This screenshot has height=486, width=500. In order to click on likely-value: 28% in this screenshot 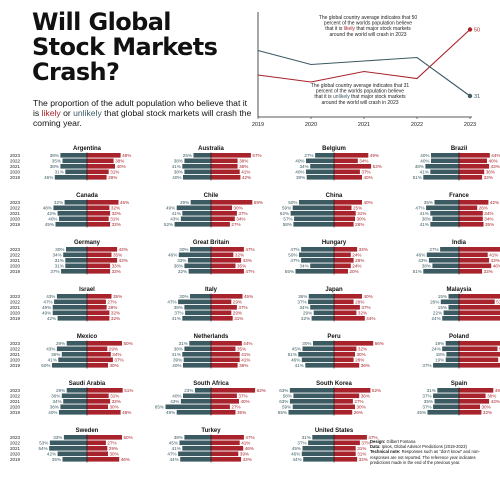, I will do `click(359, 302)`.